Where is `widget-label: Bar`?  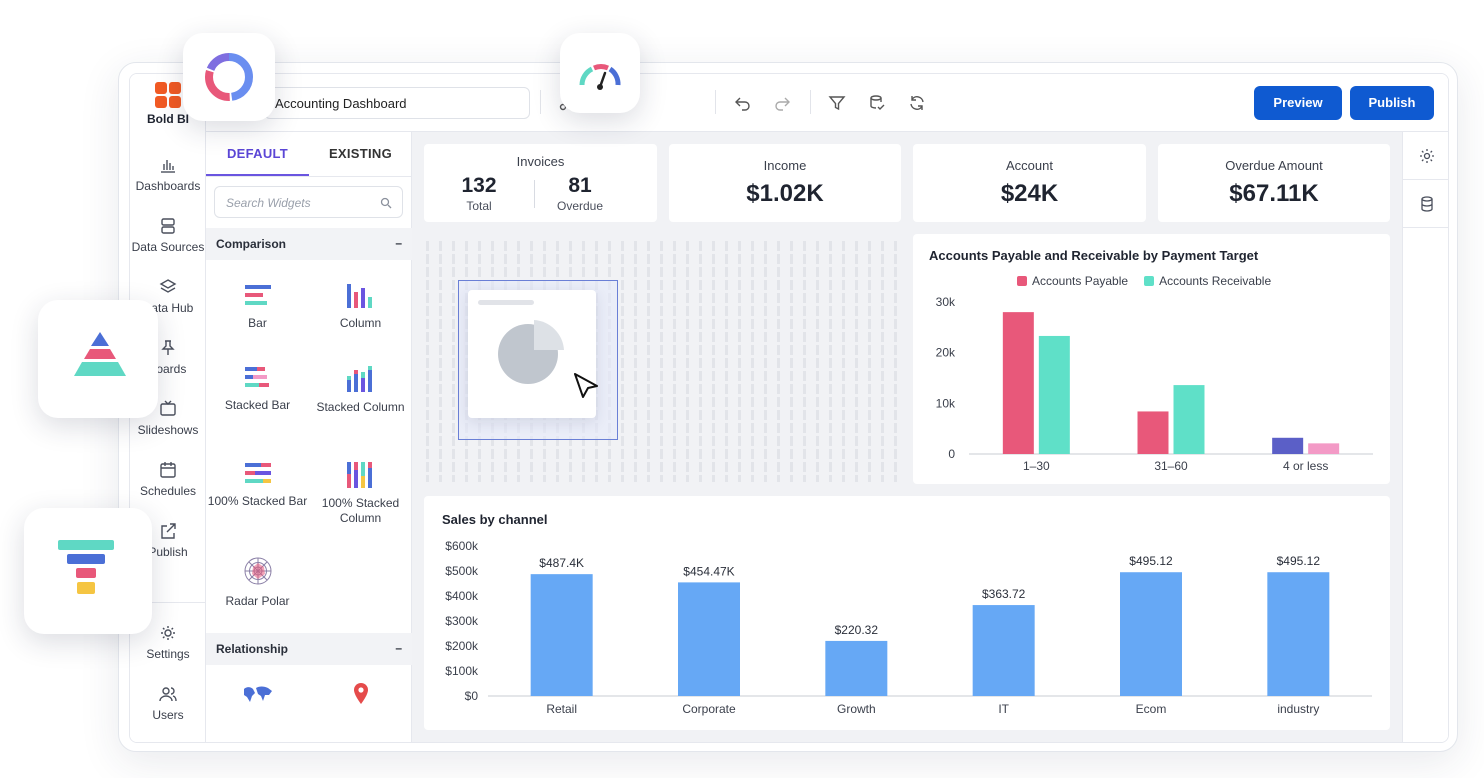
widget-label: Bar is located at coordinates (257, 323).